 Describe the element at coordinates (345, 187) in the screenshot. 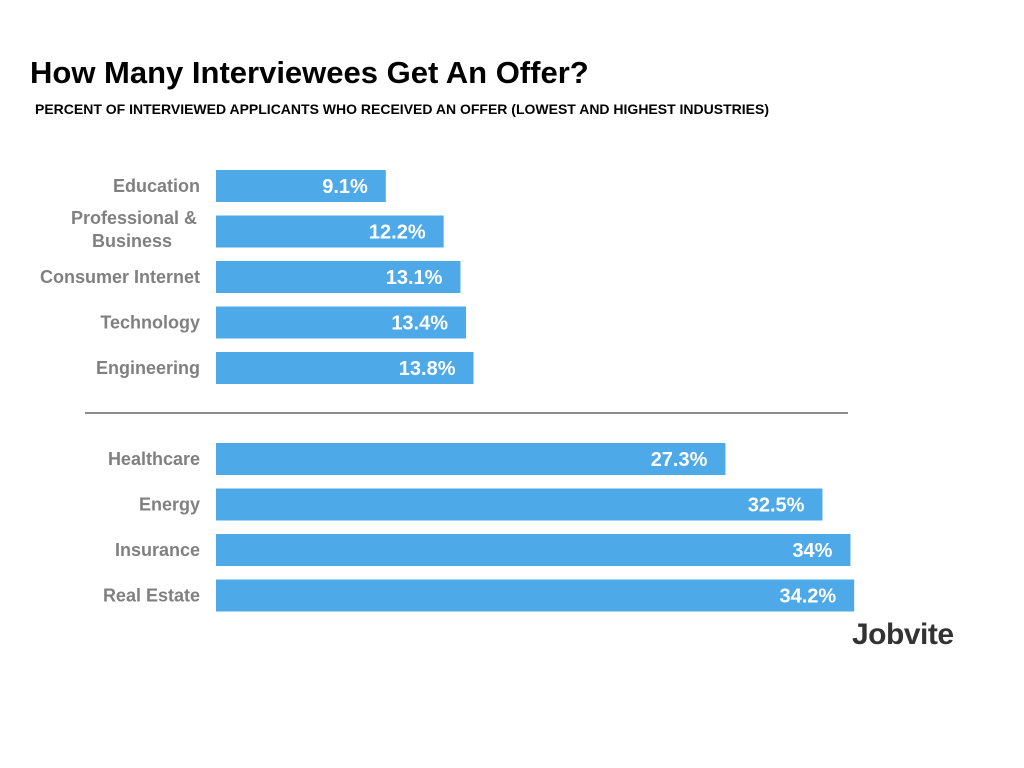

I see `value-label-lowest-0: 9.1%` at that location.